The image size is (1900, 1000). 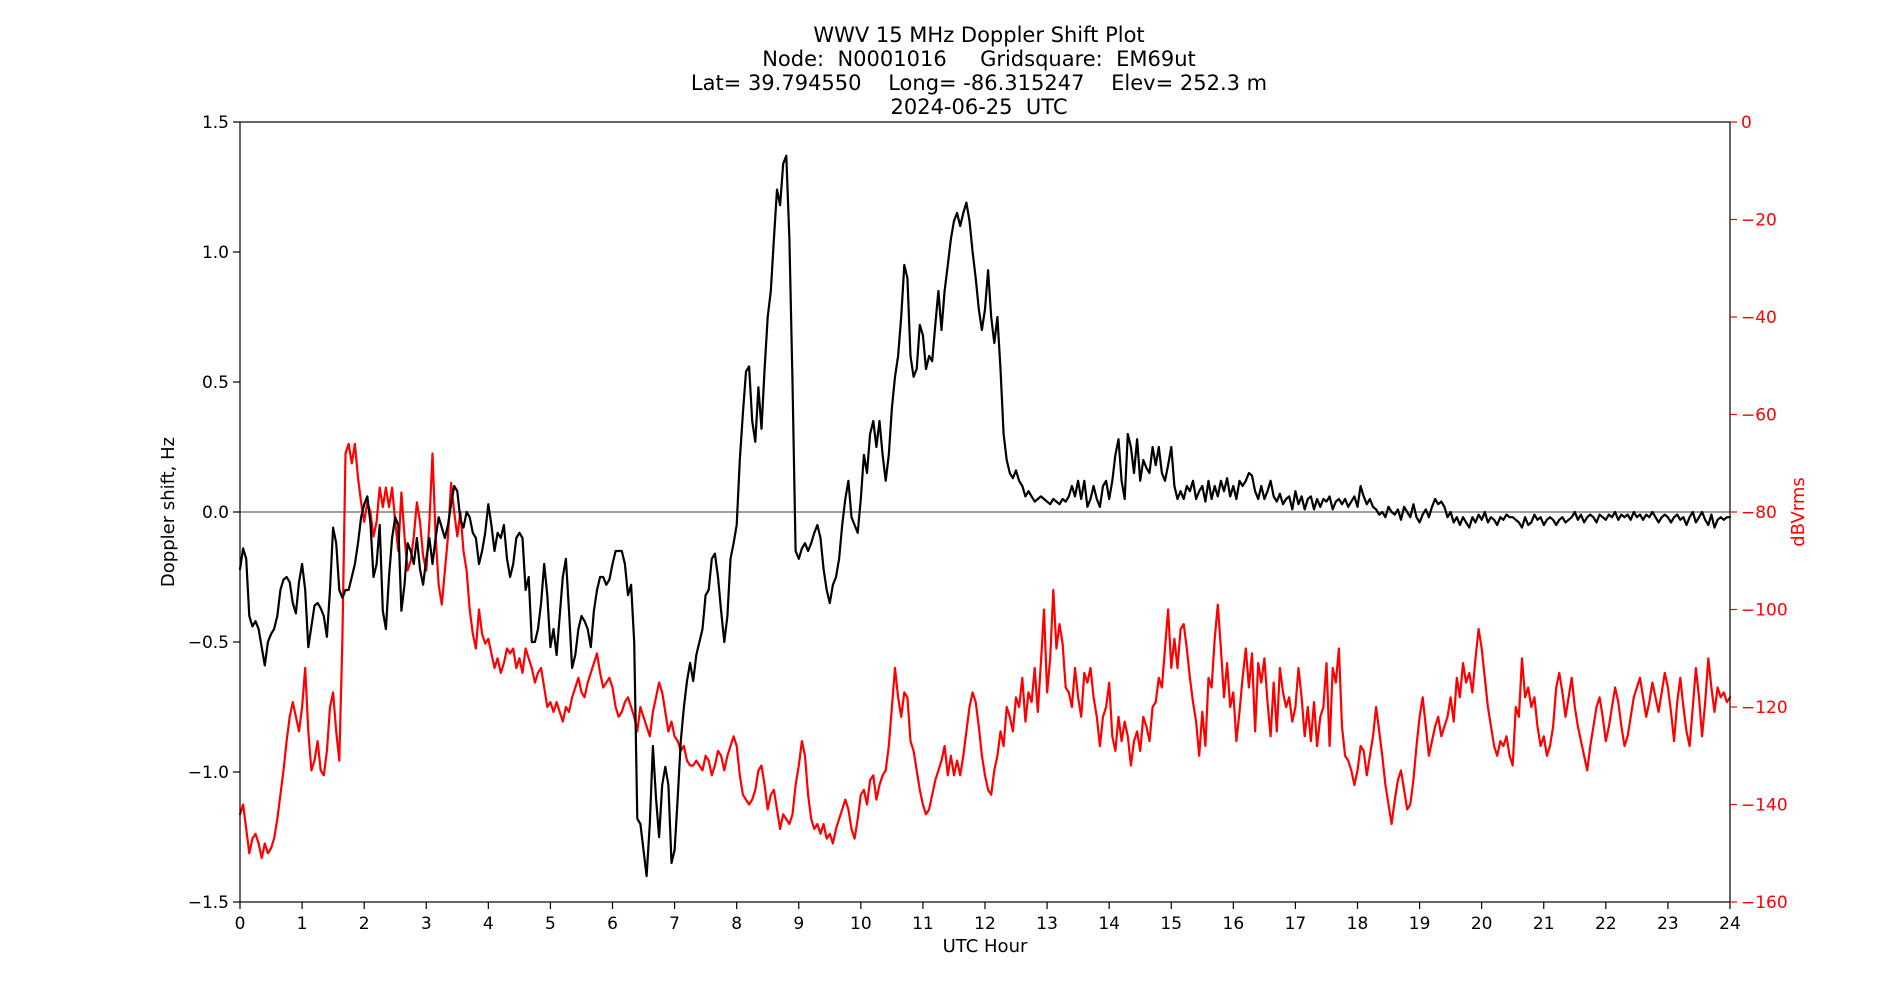 I want to click on y-right-axis-label: dBVrms, so click(x=1798, y=512).